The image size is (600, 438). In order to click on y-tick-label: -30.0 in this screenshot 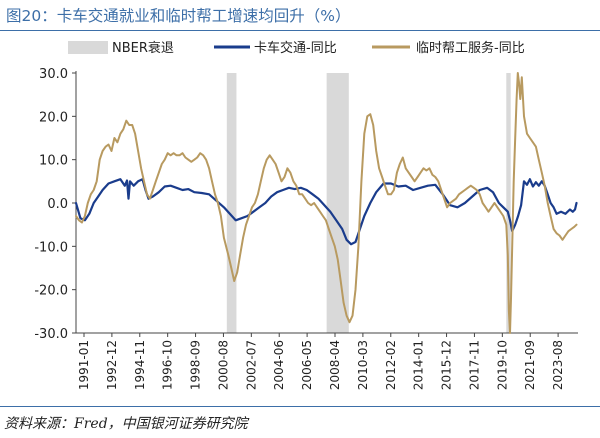, I will do `click(51, 334)`.